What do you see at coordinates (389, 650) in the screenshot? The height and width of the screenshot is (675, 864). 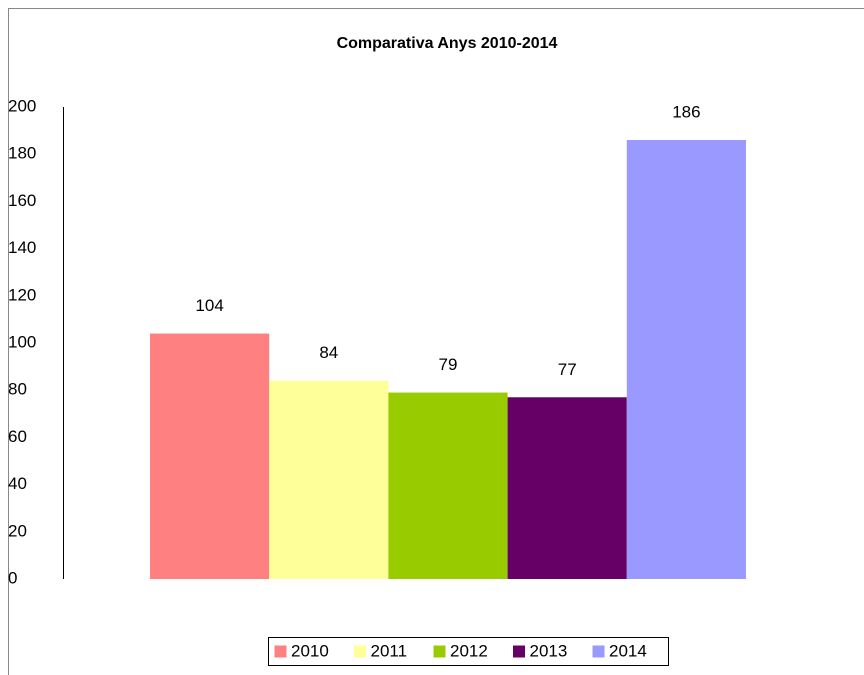 I see `legend-label: 2011` at bounding box center [389, 650].